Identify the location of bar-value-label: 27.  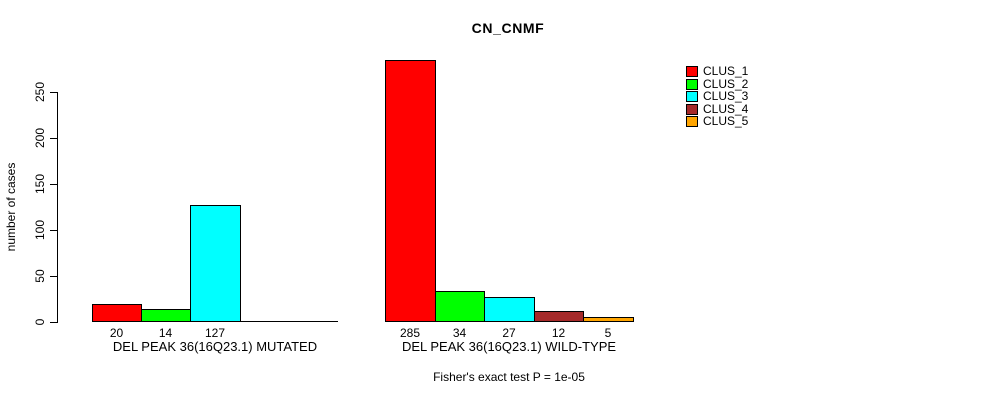
(509, 333).